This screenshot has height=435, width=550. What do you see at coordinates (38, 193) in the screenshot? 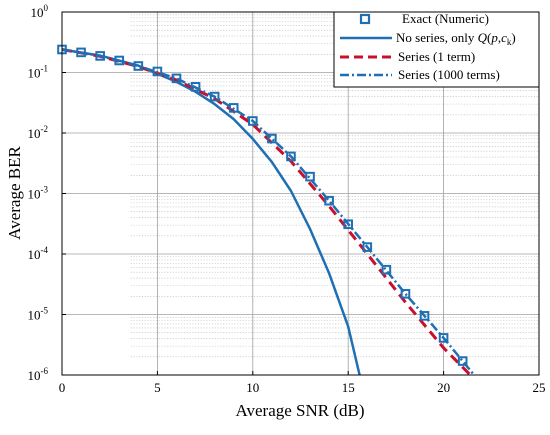
I see `y-tick-label: 10⁻³` at bounding box center [38, 193].